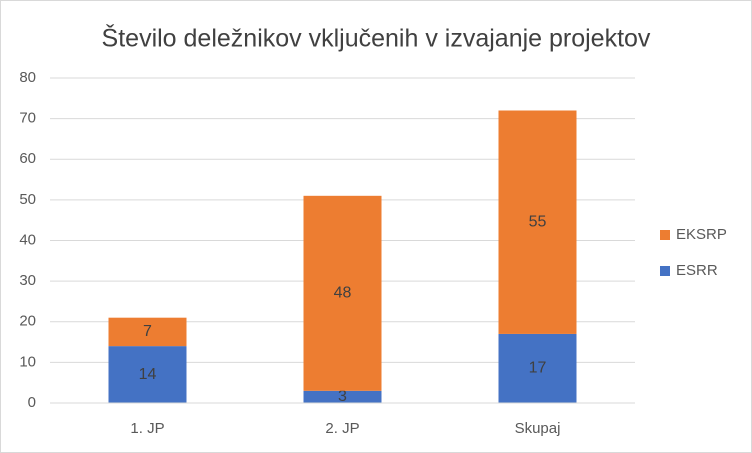  Describe the element at coordinates (697, 270) in the screenshot. I see `legend-label: ESRR` at that location.